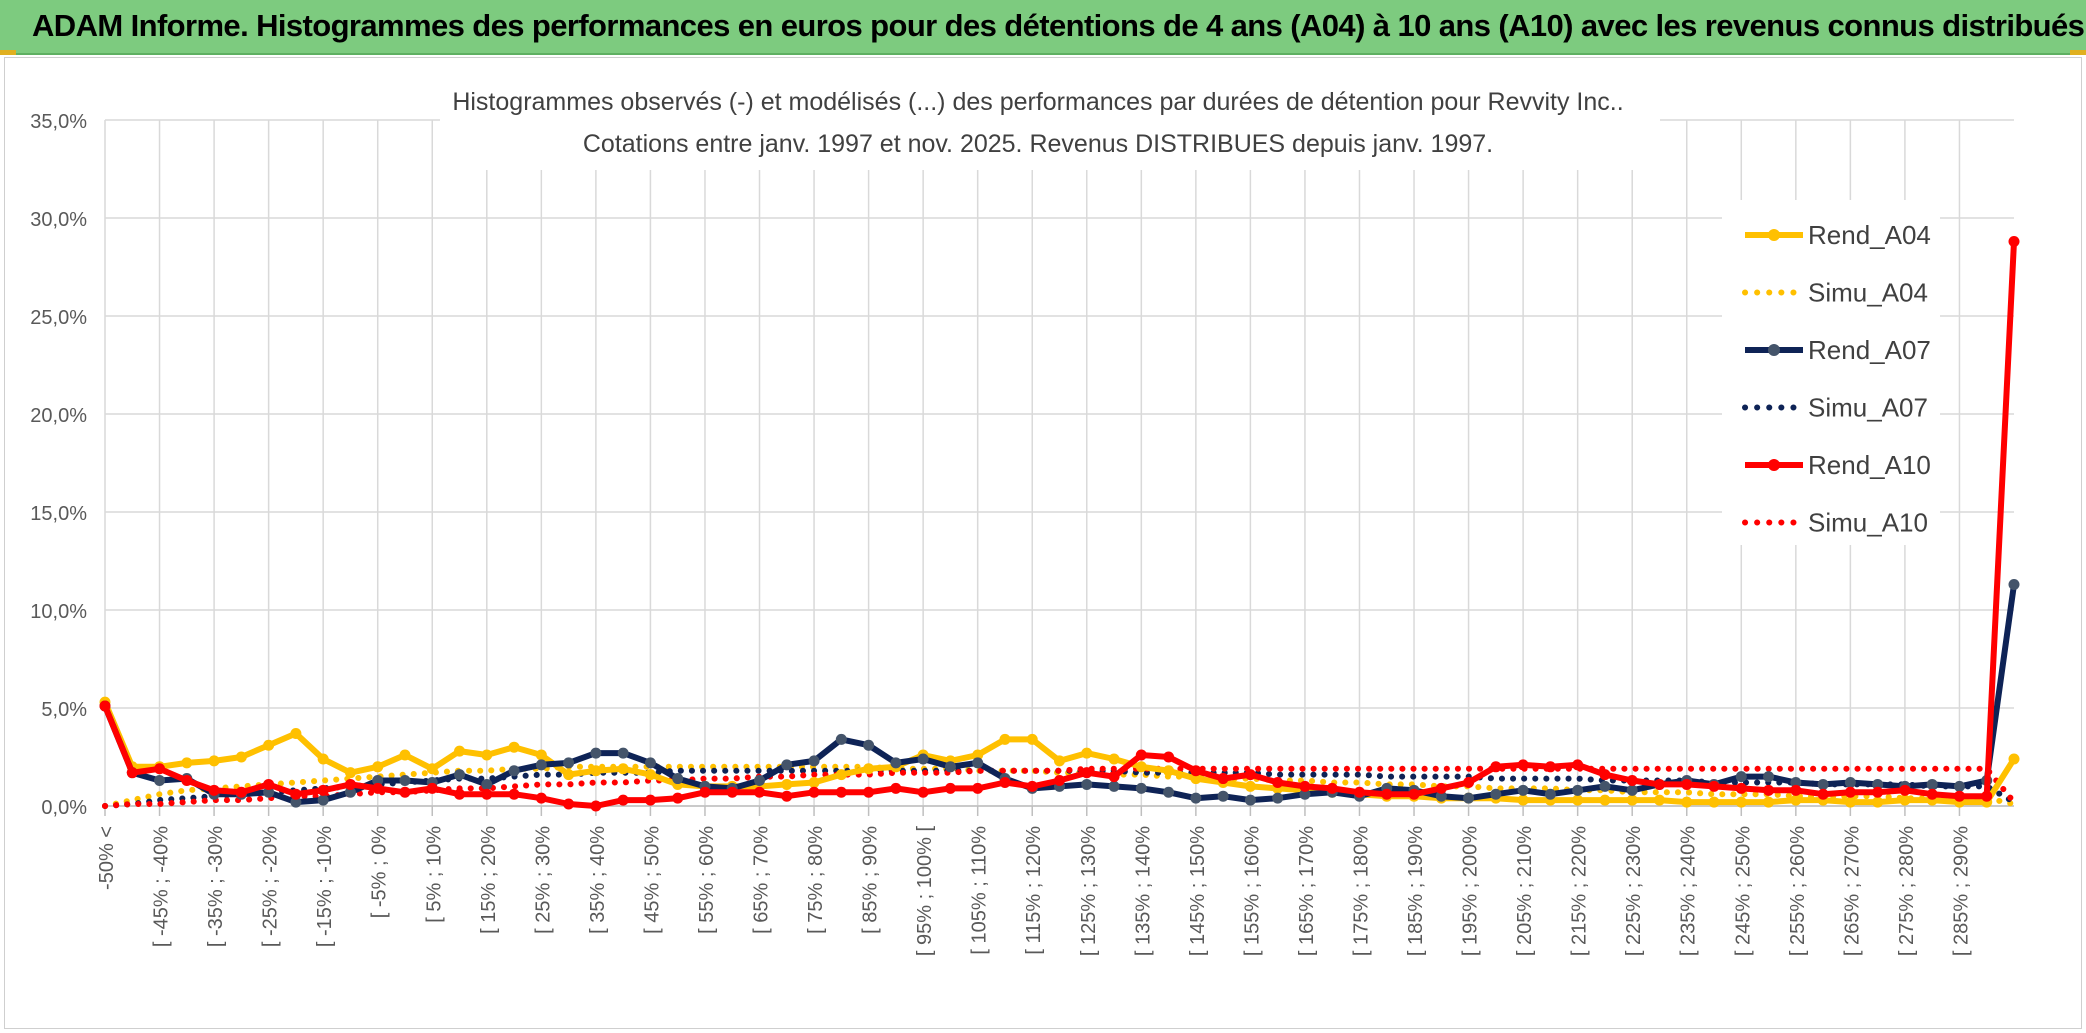 The image size is (2086, 1033). I want to click on banner-corner-right, so click(2078, 52).